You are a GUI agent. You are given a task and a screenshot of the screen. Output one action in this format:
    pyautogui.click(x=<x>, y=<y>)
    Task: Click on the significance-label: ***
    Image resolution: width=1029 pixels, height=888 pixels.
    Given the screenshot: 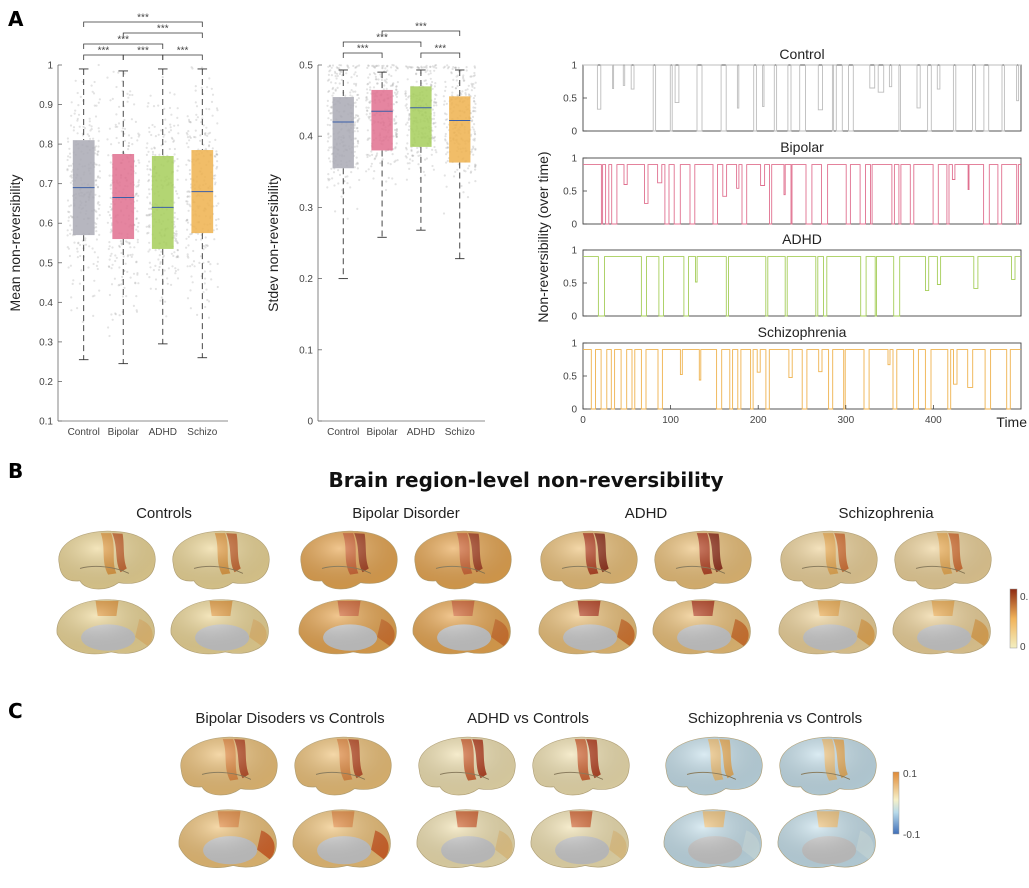 What is the action you would take?
    pyautogui.click(x=363, y=49)
    